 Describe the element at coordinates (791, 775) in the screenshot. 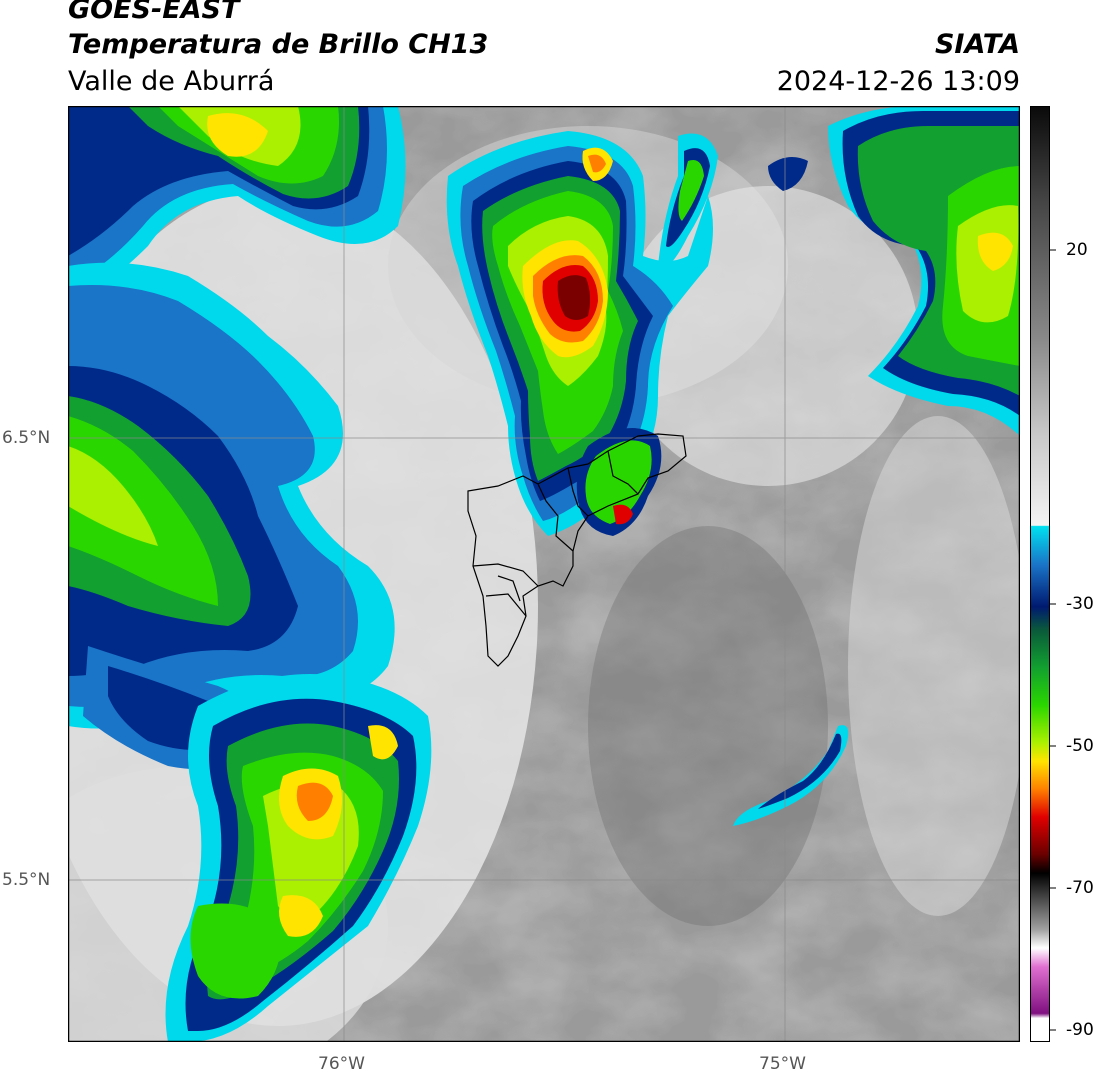

I see `cloud-streak-southeast` at that location.